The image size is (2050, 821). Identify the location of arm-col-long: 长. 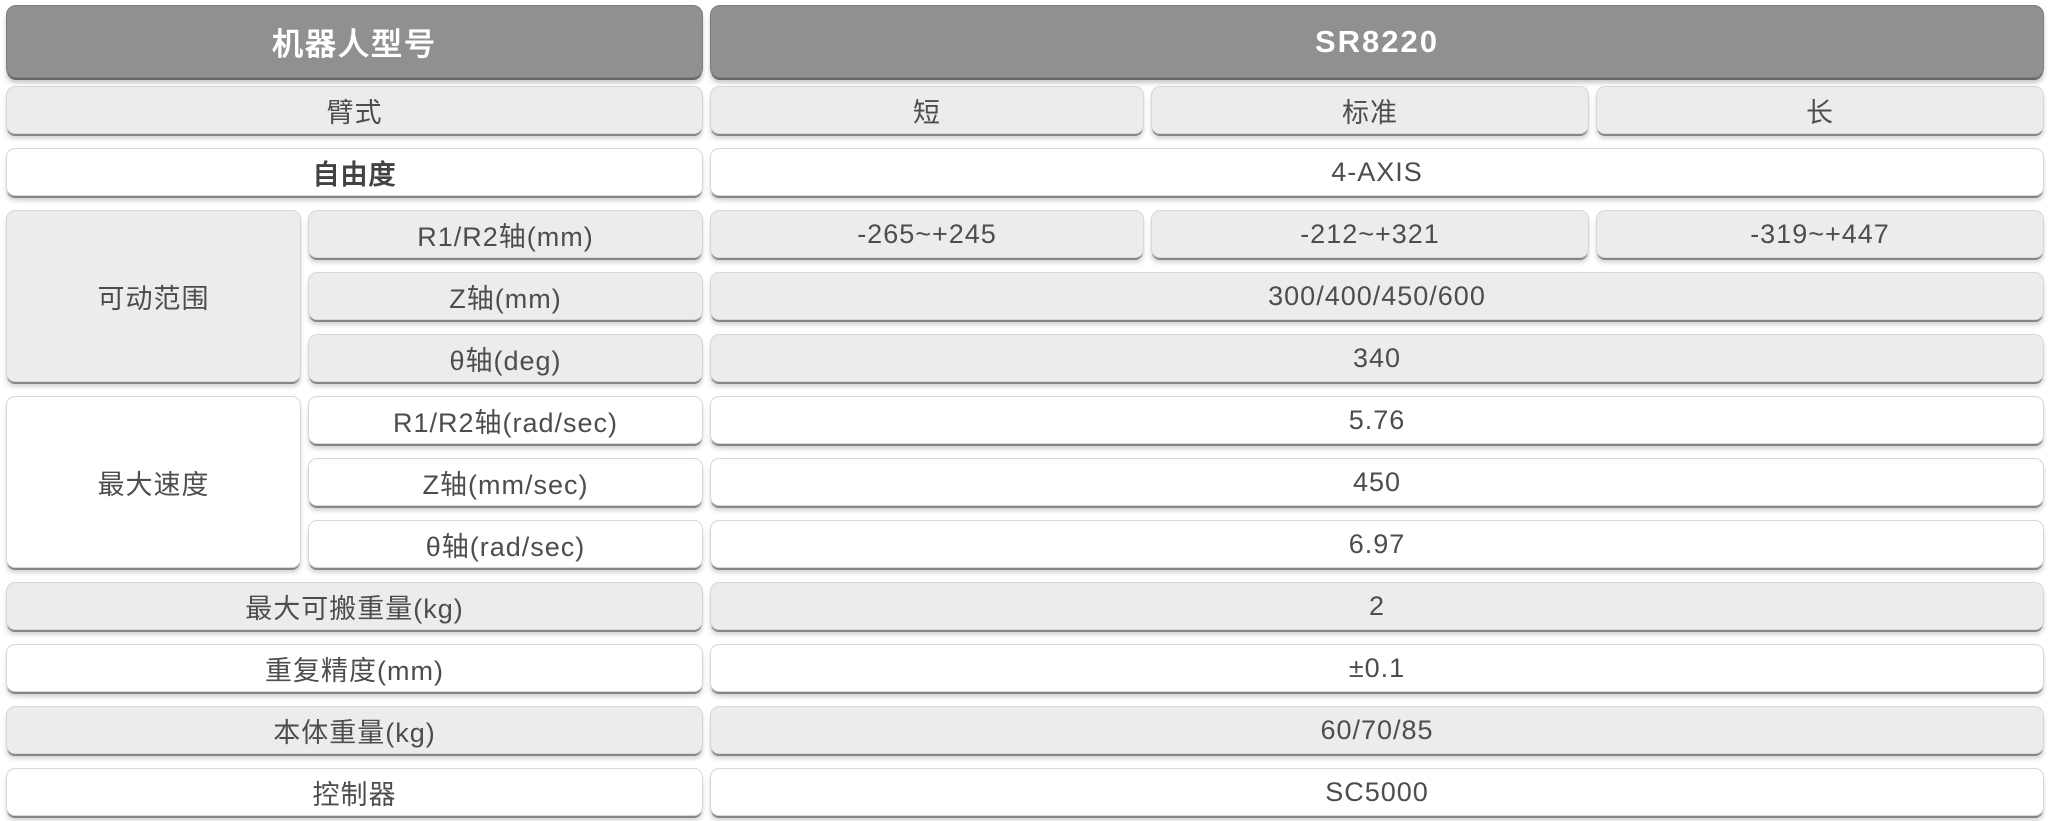
(1820, 110).